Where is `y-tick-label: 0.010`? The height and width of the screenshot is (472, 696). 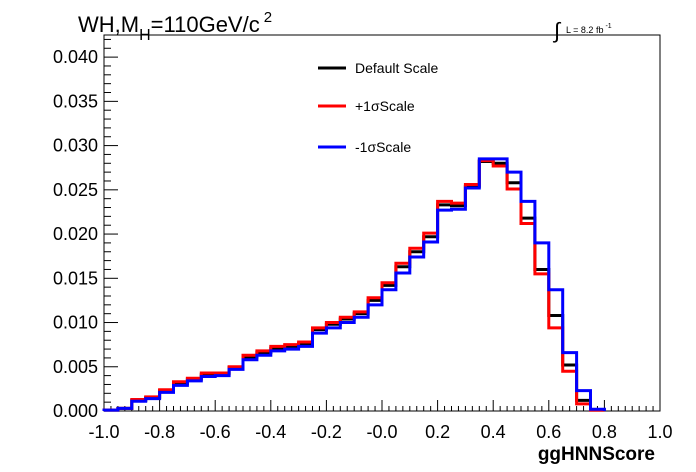 y-tick-label: 0.010 is located at coordinates (75, 323).